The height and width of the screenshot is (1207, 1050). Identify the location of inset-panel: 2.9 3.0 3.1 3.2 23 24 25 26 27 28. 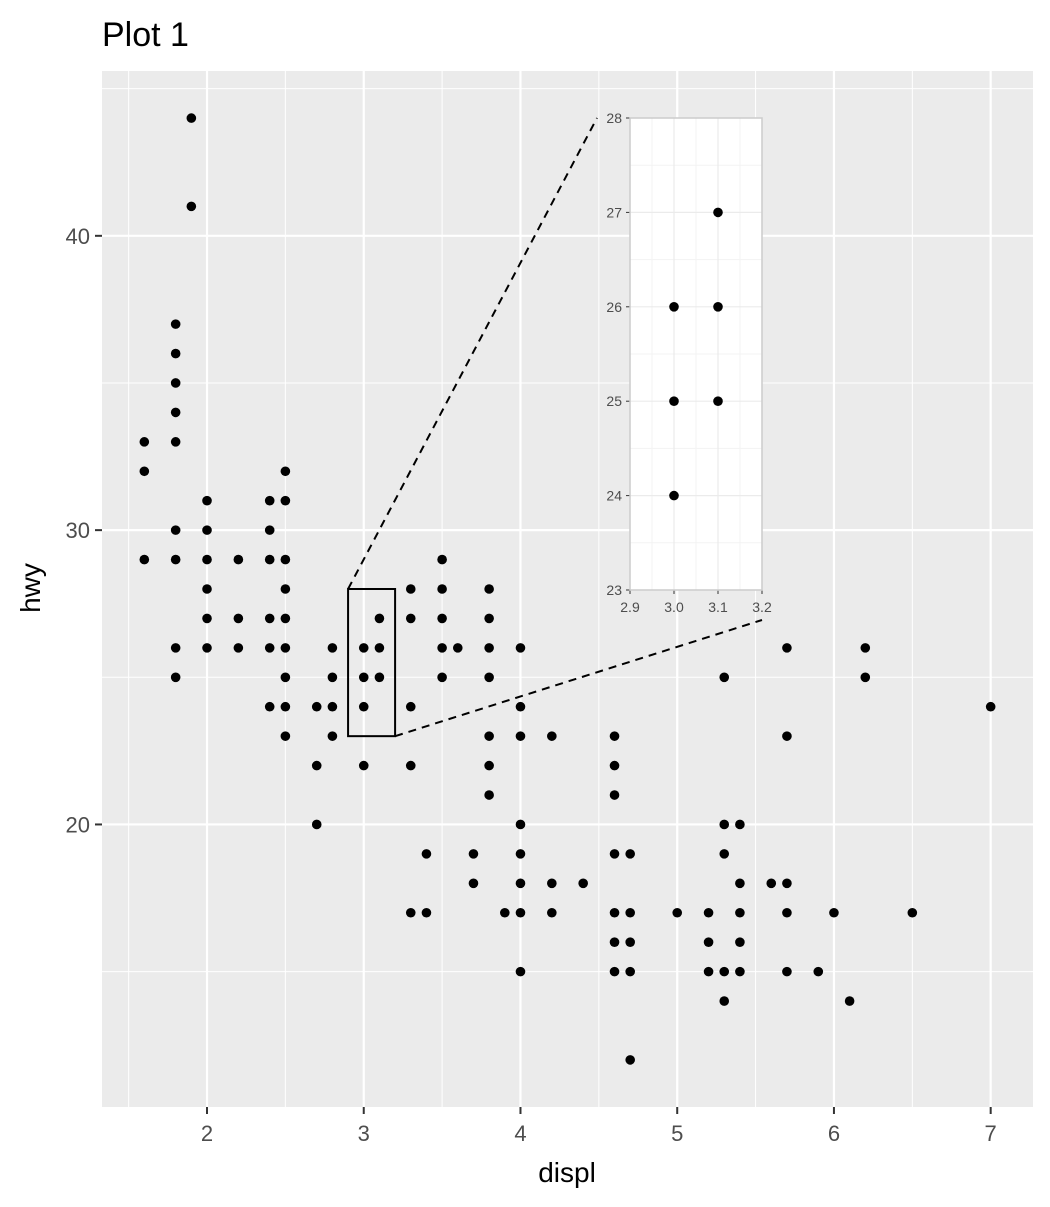
(689, 362).